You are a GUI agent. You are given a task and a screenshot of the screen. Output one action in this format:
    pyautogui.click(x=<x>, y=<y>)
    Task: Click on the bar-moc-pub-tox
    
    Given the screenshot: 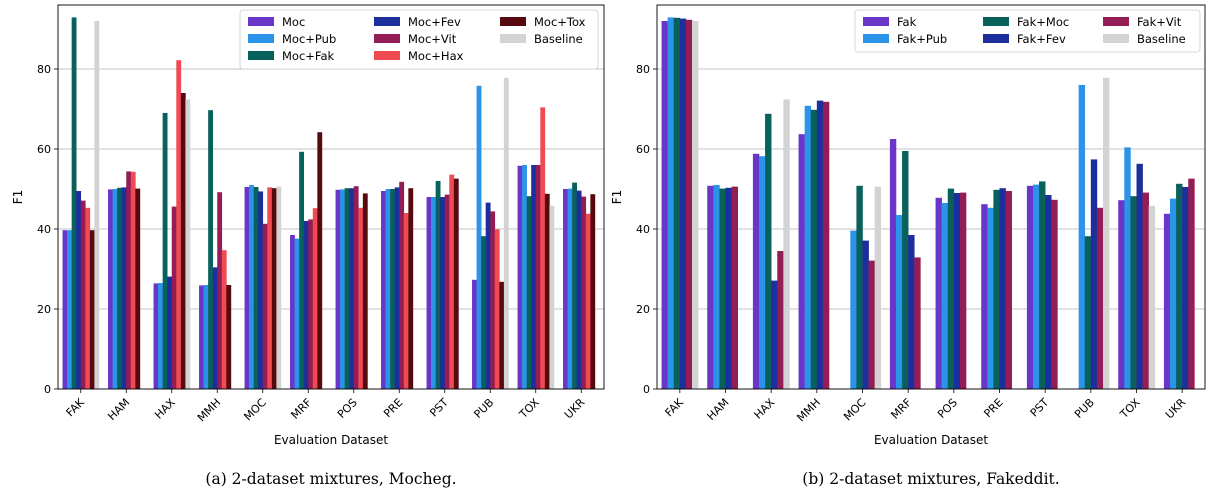 What is the action you would take?
    pyautogui.click(x=524, y=277)
    